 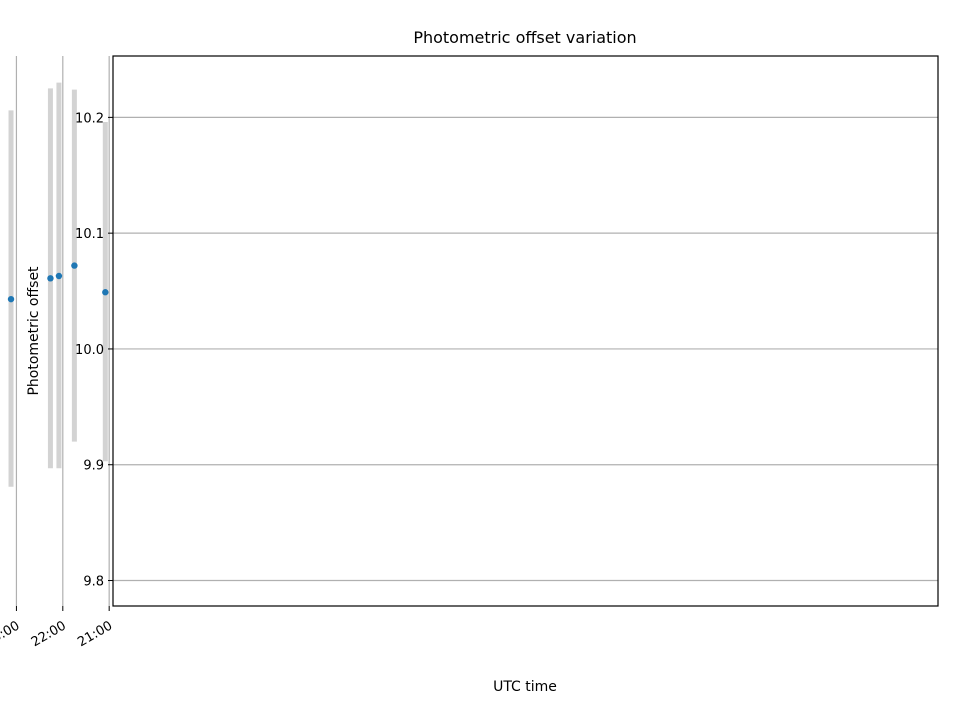 I want to click on error-bars, so click(x=58, y=284).